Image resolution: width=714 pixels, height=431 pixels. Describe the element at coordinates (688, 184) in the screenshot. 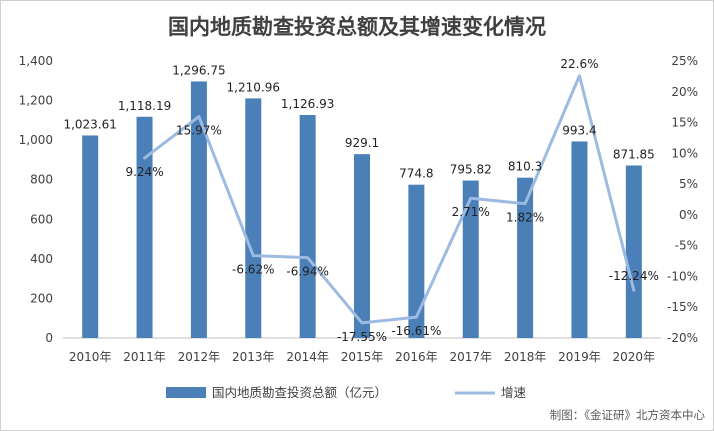

I see `y-right-tick-label: 5%` at that location.